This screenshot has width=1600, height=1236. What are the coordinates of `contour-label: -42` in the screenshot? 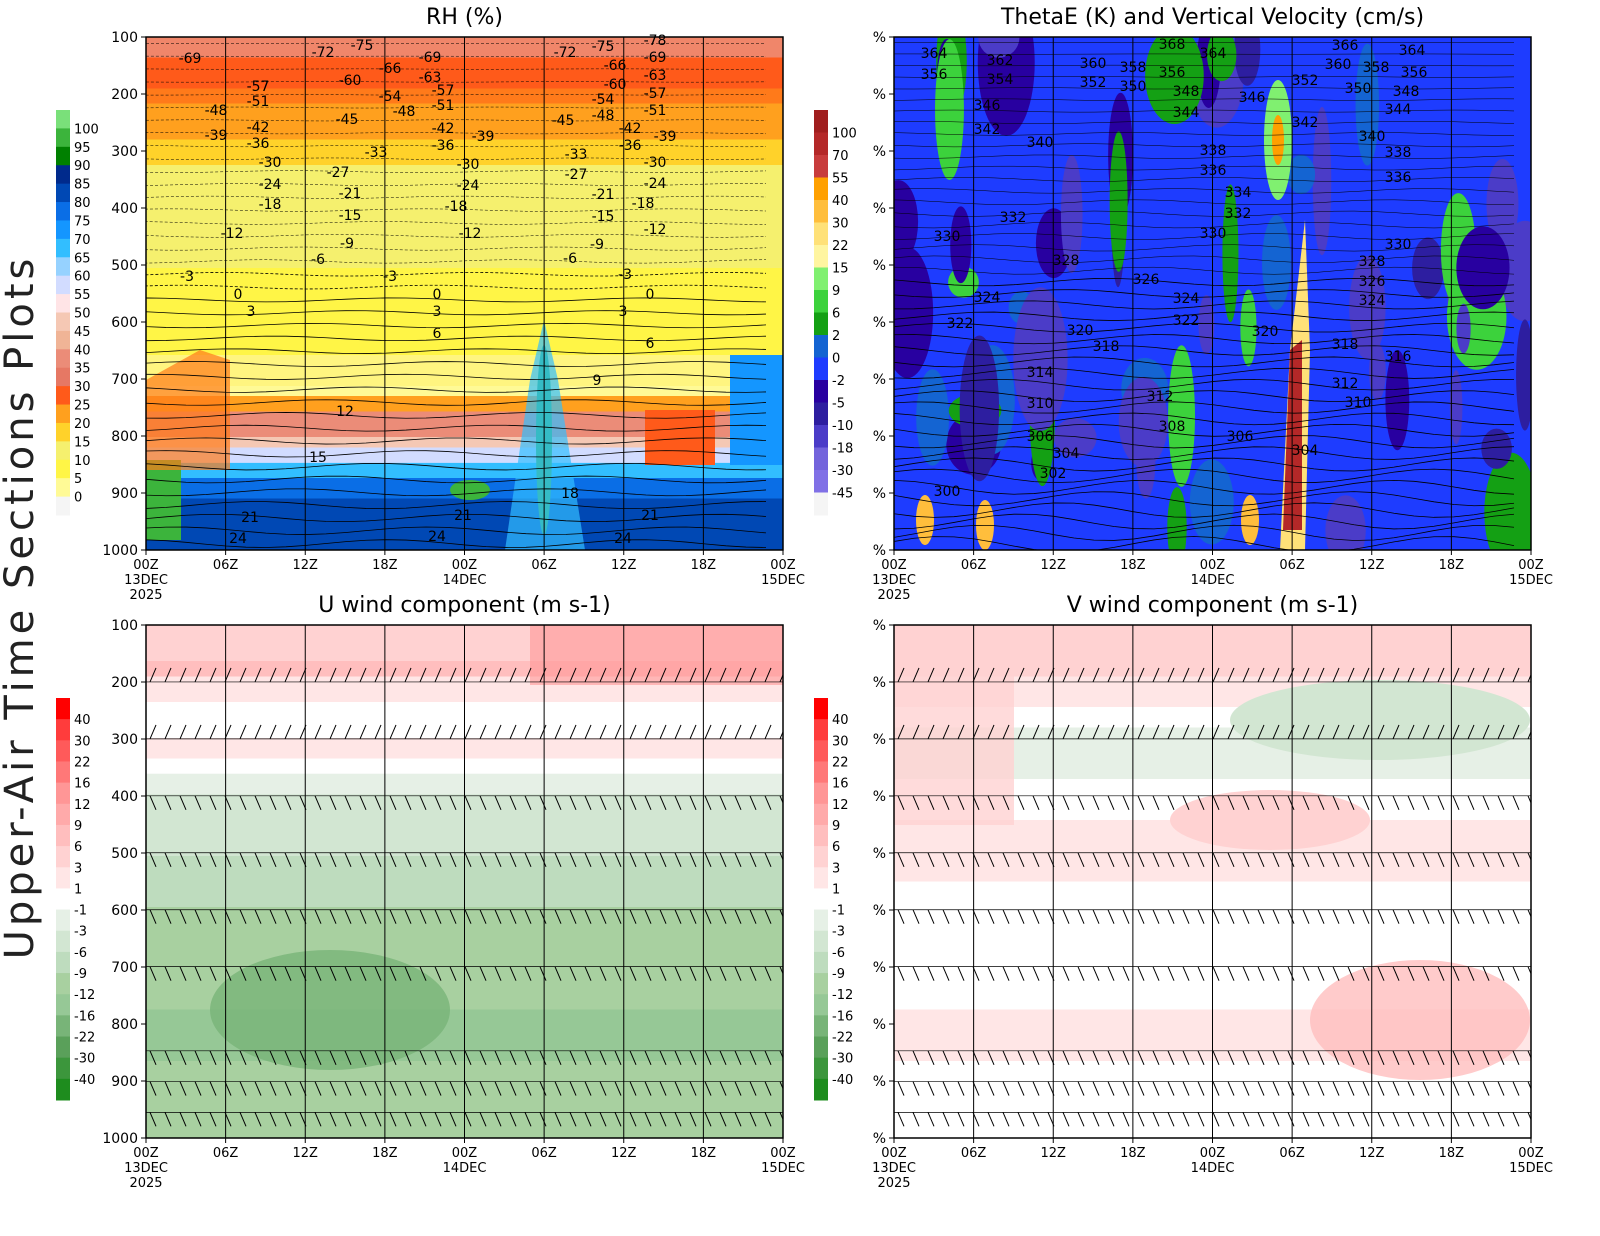 It's located at (630, 129).